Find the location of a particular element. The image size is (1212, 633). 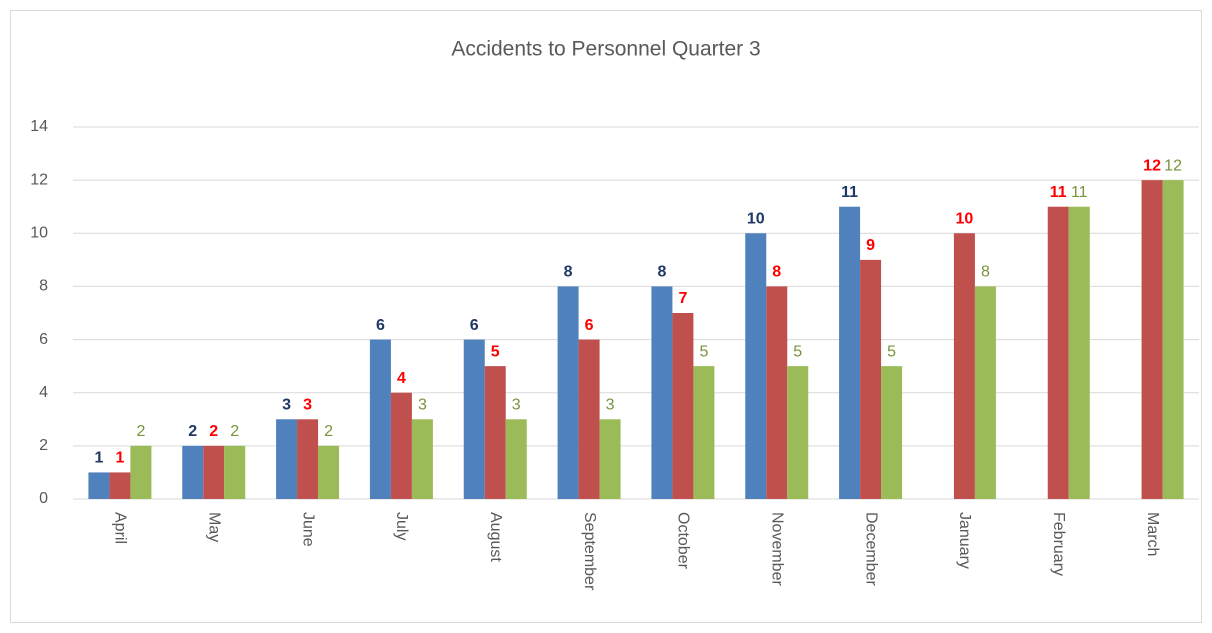

data-label: 9 is located at coordinates (870, 245).